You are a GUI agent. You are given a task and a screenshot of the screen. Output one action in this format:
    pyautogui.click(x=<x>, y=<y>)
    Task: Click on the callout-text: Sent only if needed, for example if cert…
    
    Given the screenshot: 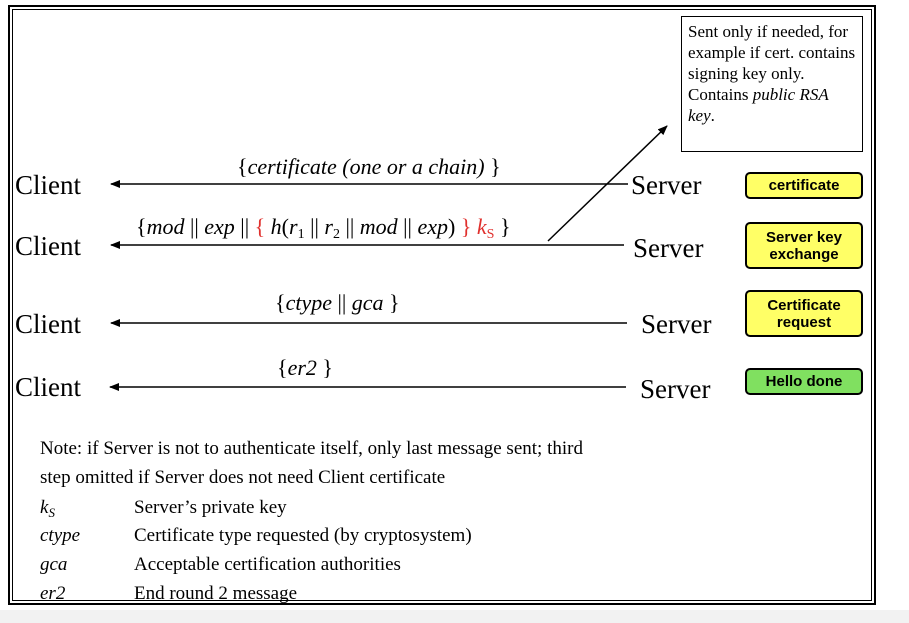 What is the action you would take?
    pyautogui.click(x=772, y=63)
    